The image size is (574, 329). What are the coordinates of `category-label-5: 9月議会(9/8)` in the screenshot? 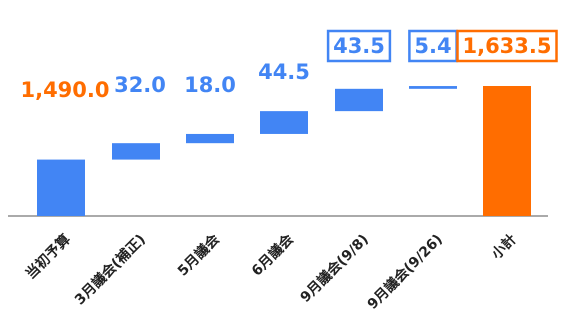 It's located at (334, 268).